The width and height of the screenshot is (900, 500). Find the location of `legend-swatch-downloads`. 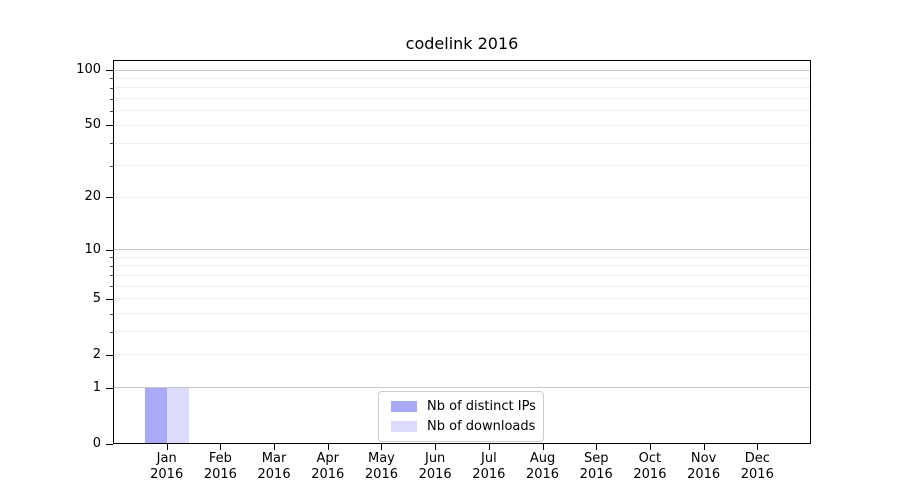

legend-swatch-downloads is located at coordinates (404, 426).